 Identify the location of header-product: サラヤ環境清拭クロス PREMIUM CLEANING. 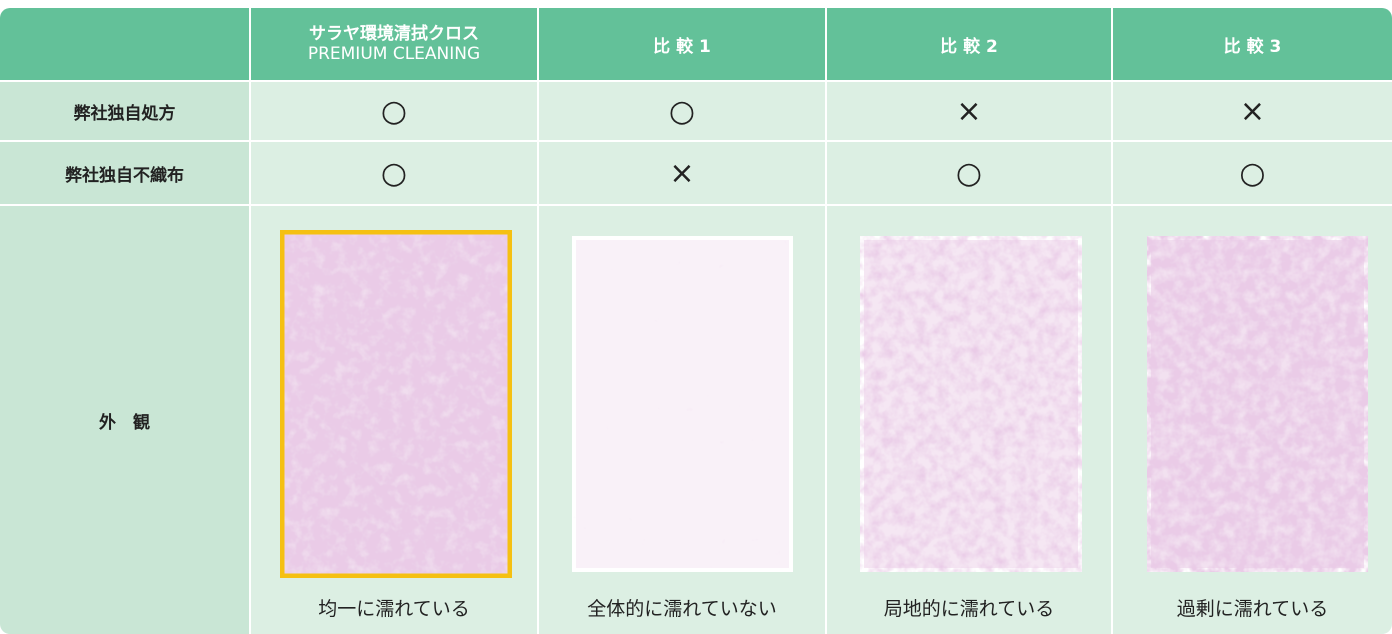
(394, 44).